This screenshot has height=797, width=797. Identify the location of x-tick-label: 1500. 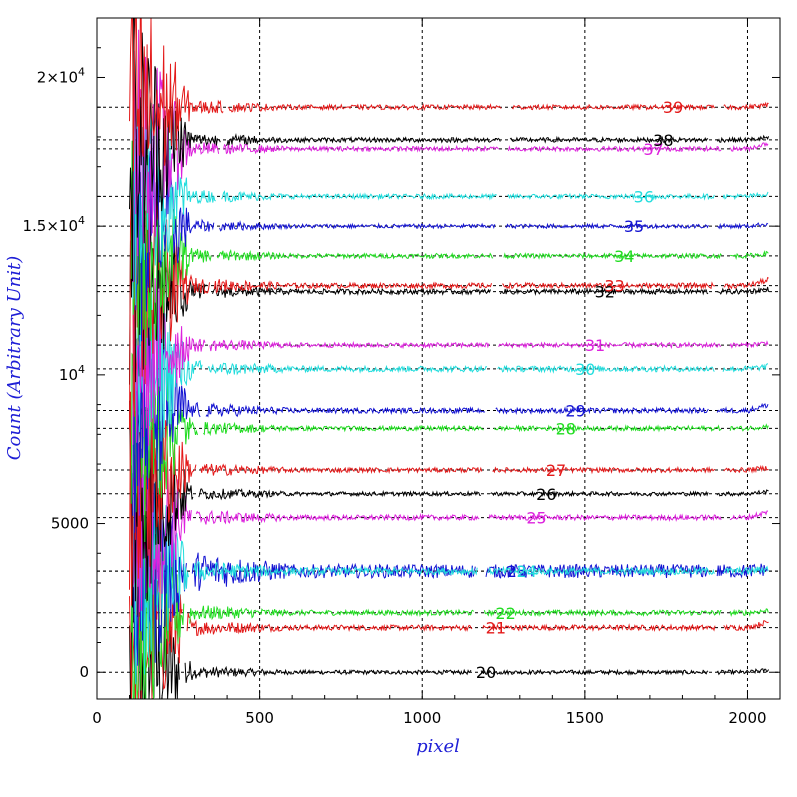
(585, 718).